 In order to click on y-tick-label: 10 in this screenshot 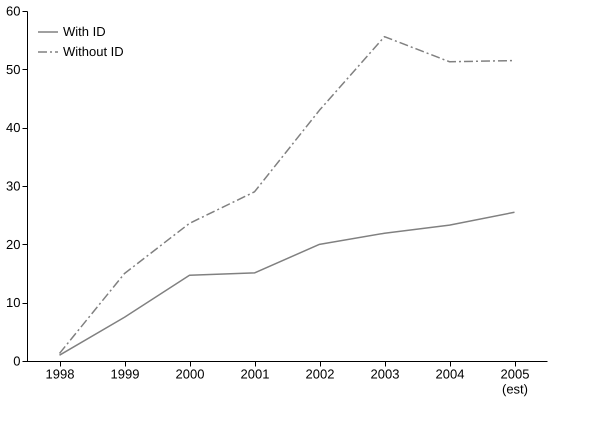, I will do `click(13, 302)`.